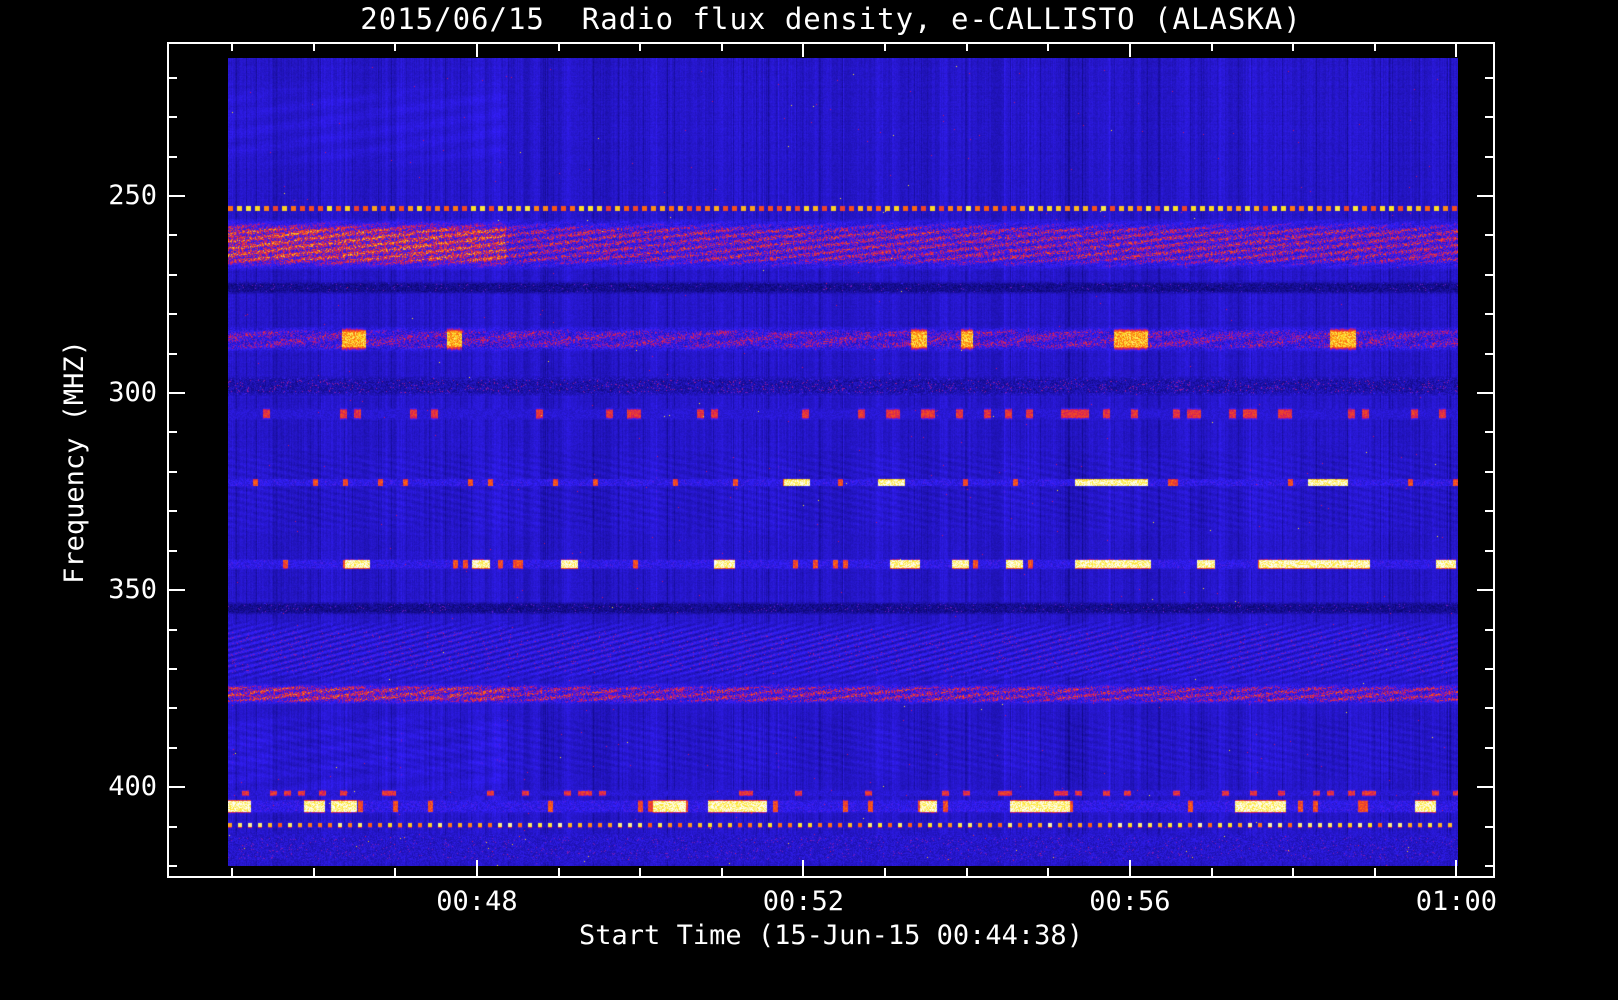 This screenshot has width=1618, height=1000. What do you see at coordinates (132, 590) in the screenshot?
I see `y-tick-label: 350` at bounding box center [132, 590].